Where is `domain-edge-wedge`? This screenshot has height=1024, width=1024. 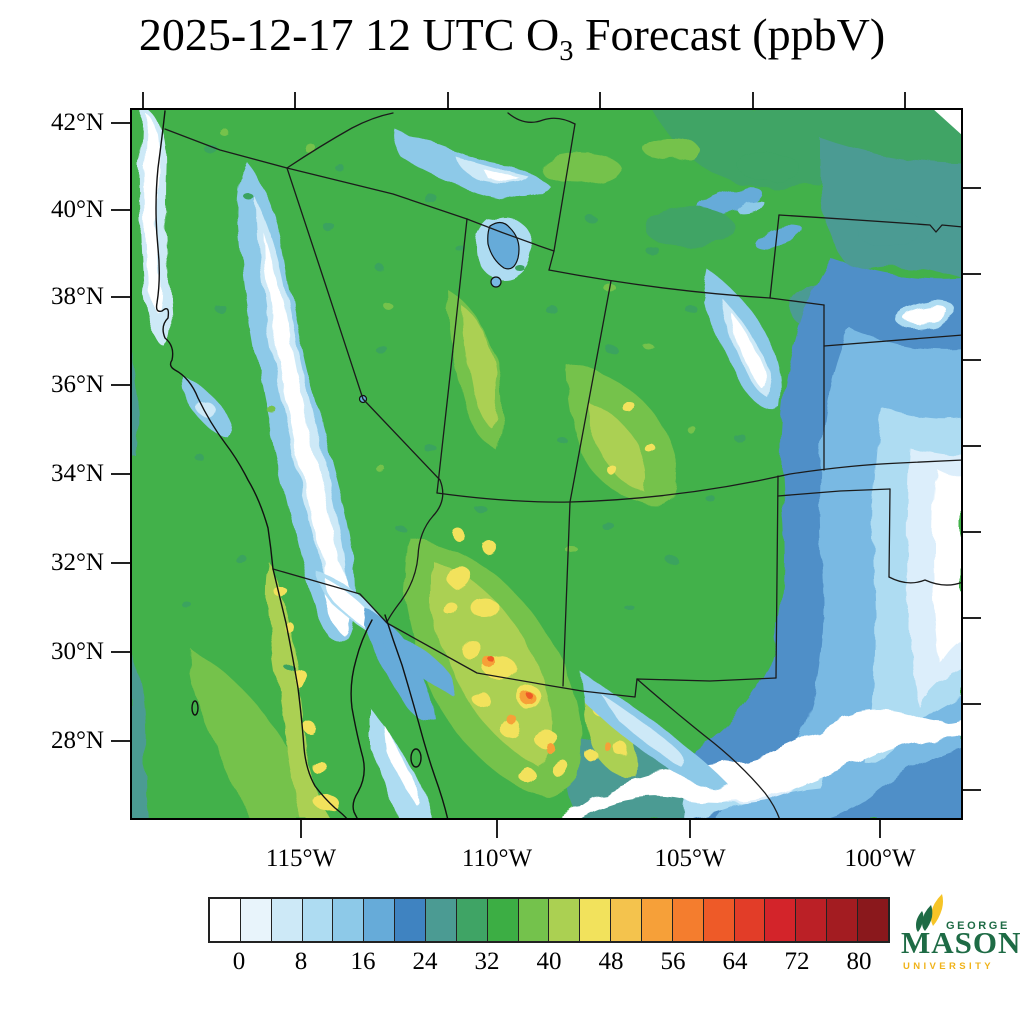
domain-edge-wedge is located at coordinates (947, 122).